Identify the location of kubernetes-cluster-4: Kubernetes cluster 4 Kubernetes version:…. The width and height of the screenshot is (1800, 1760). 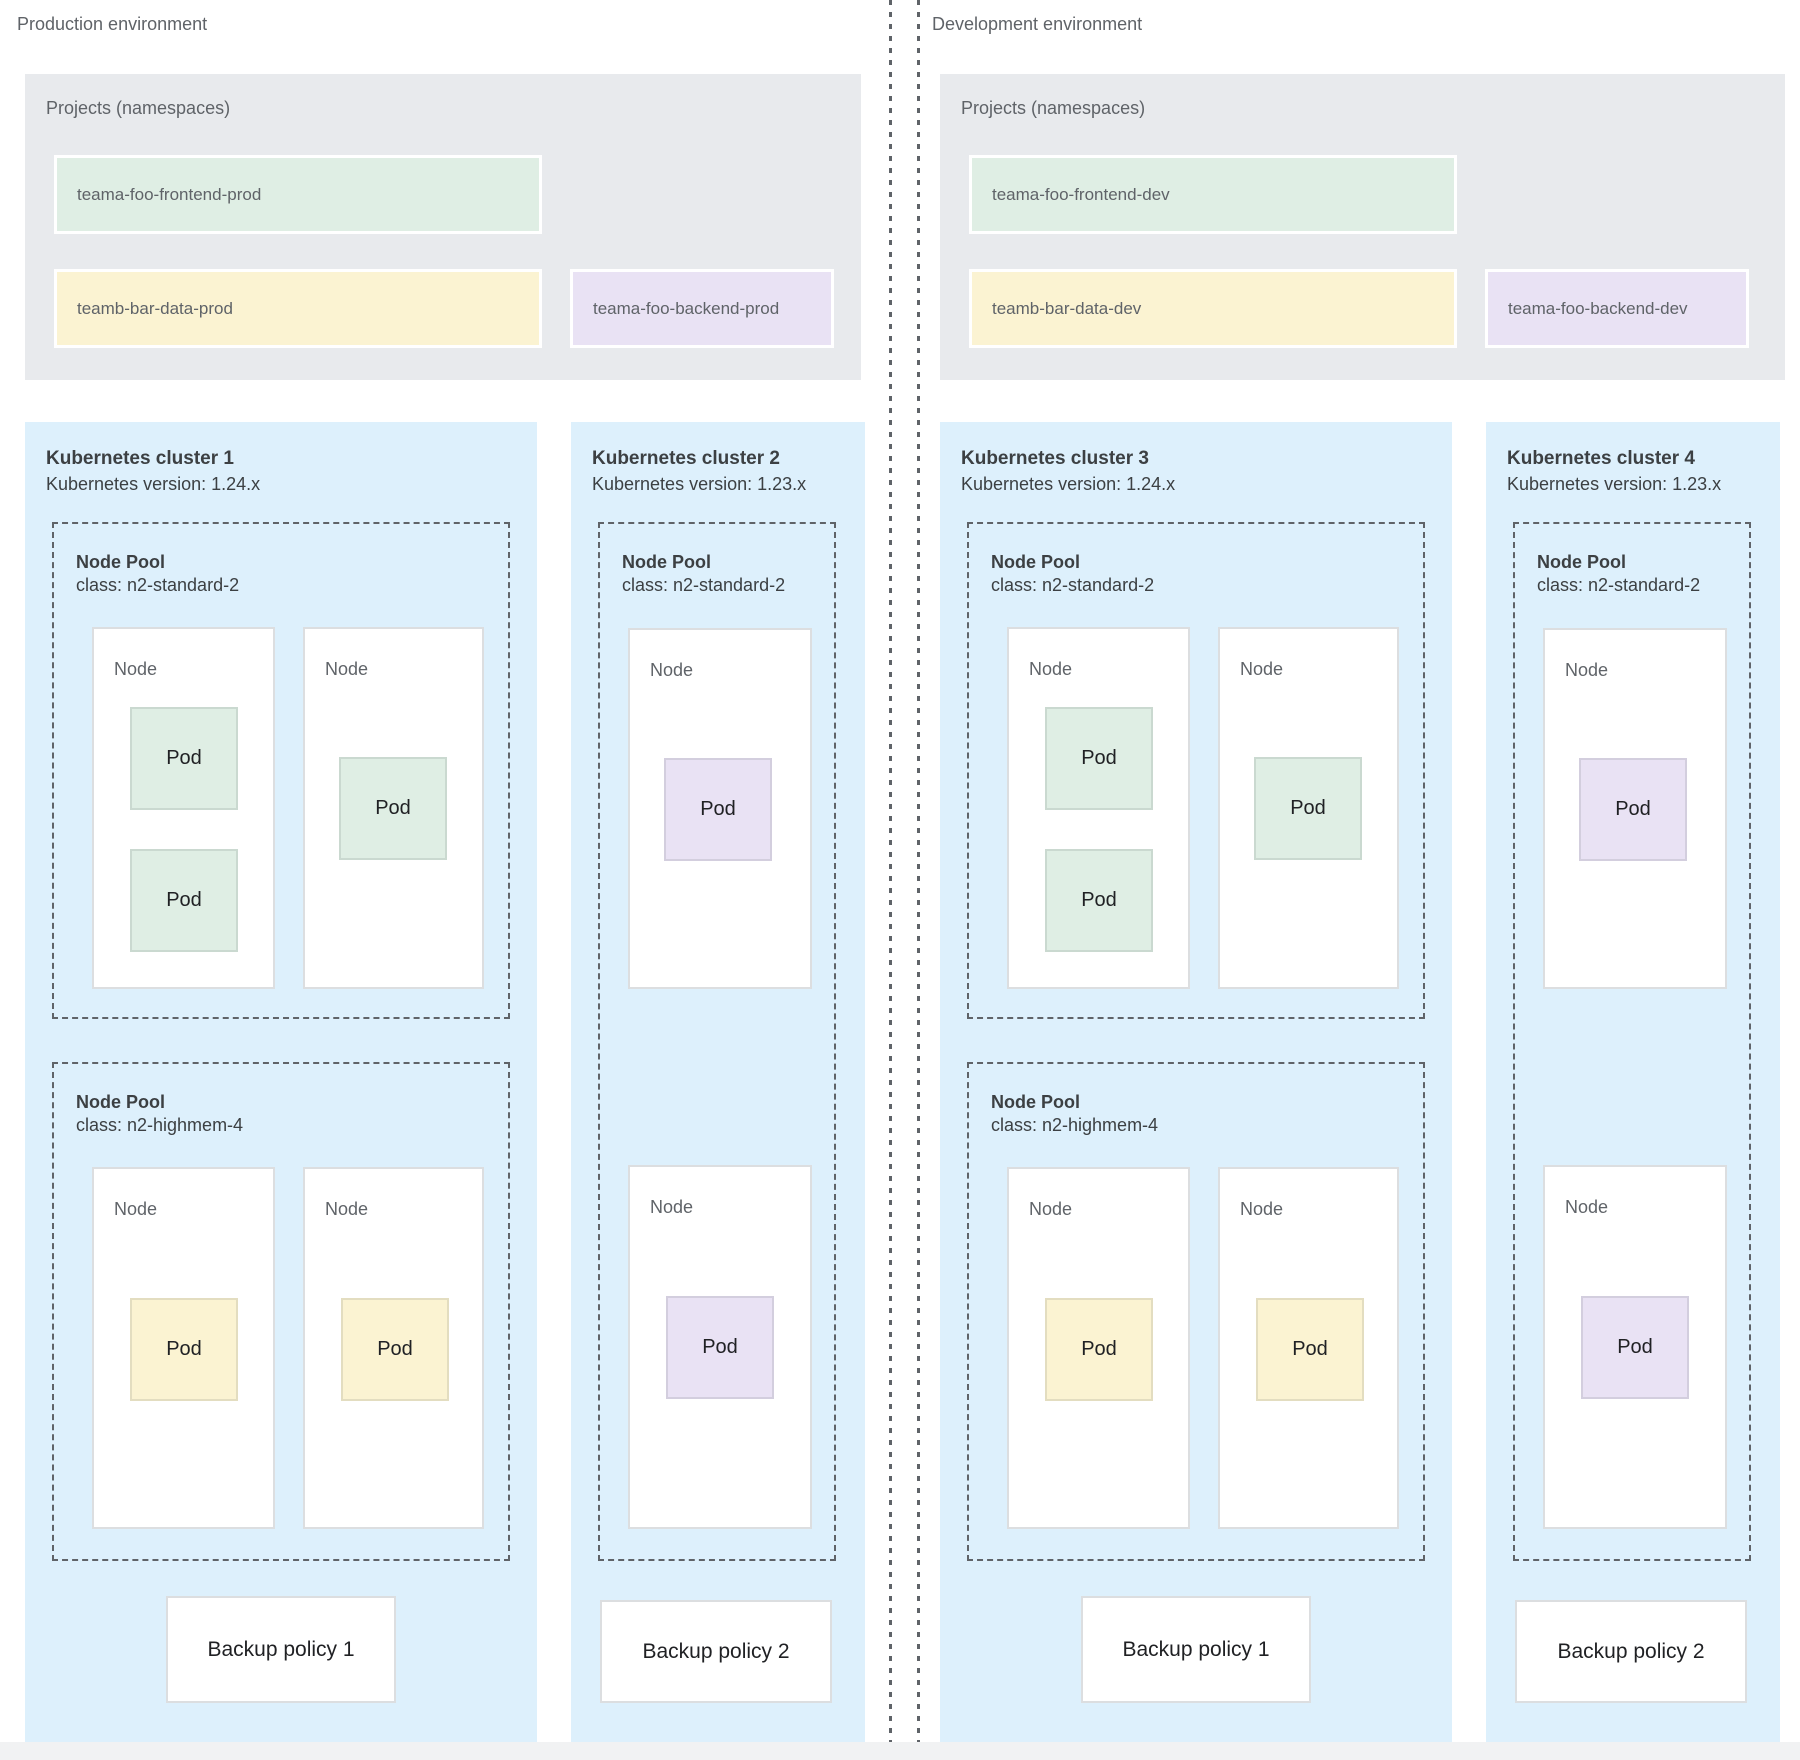
(1633, 1082).